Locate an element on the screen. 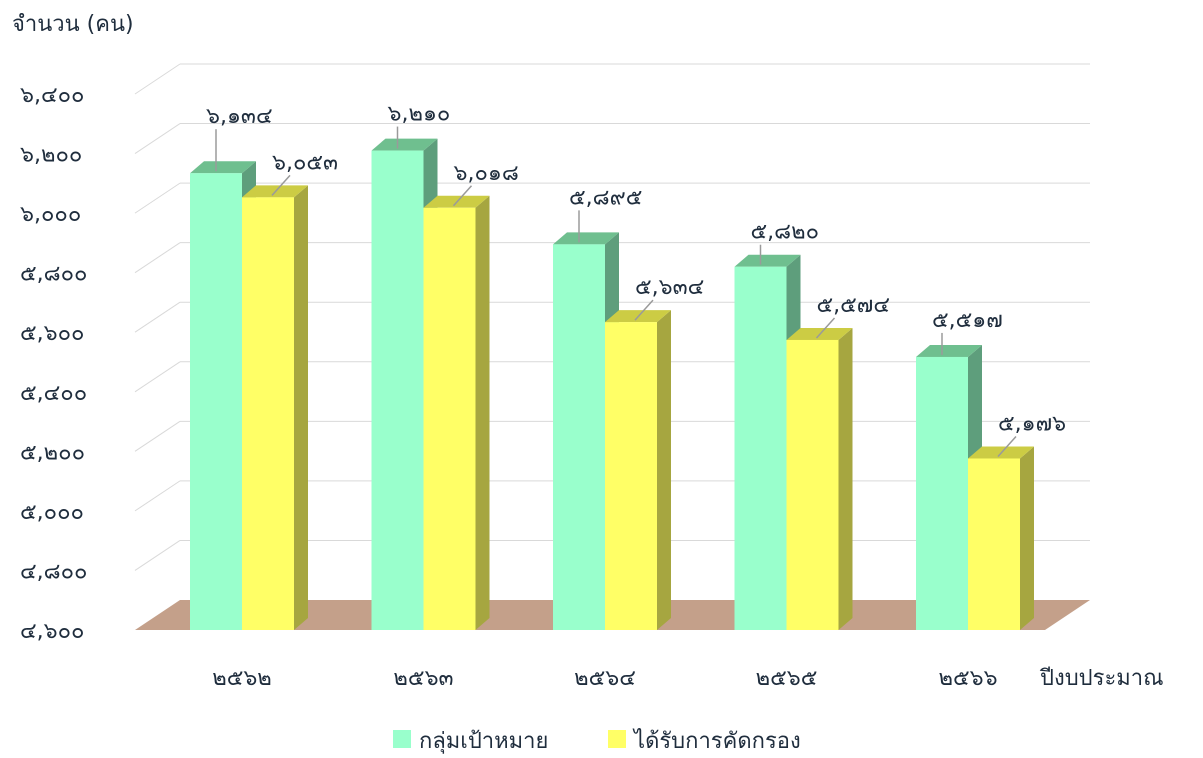 Image resolution: width=1203 pixels, height=758 pixels. data-label: ๖,๑๓๔ is located at coordinates (239, 116).